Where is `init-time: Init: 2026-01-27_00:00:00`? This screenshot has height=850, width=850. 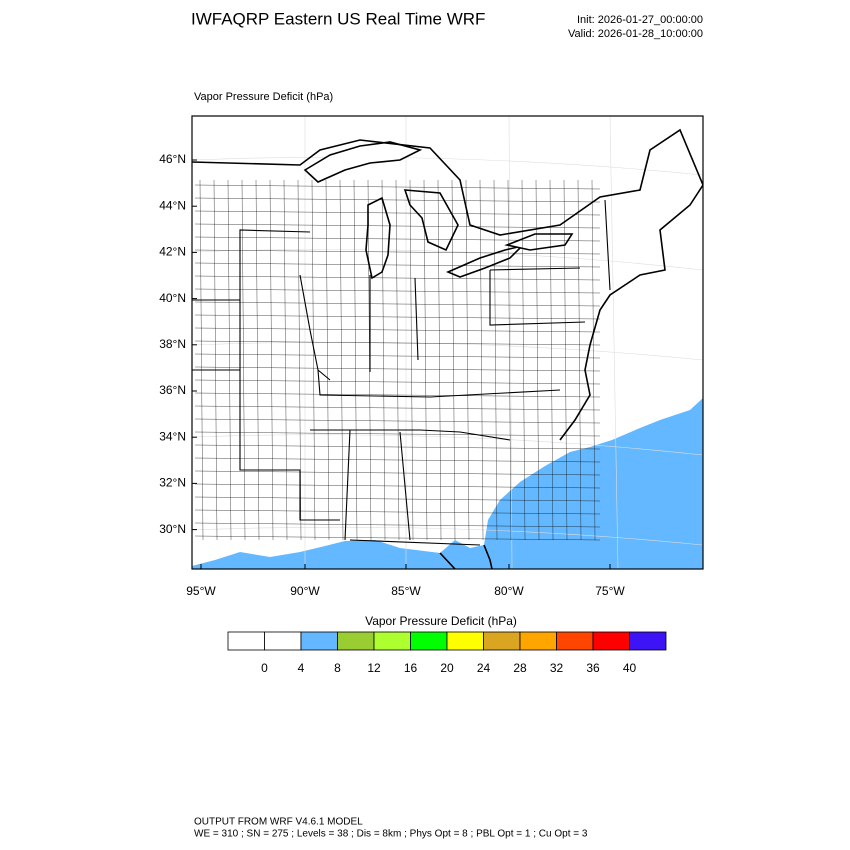 init-time: Init: 2026-01-27_00:00:00 is located at coordinates (640, 20).